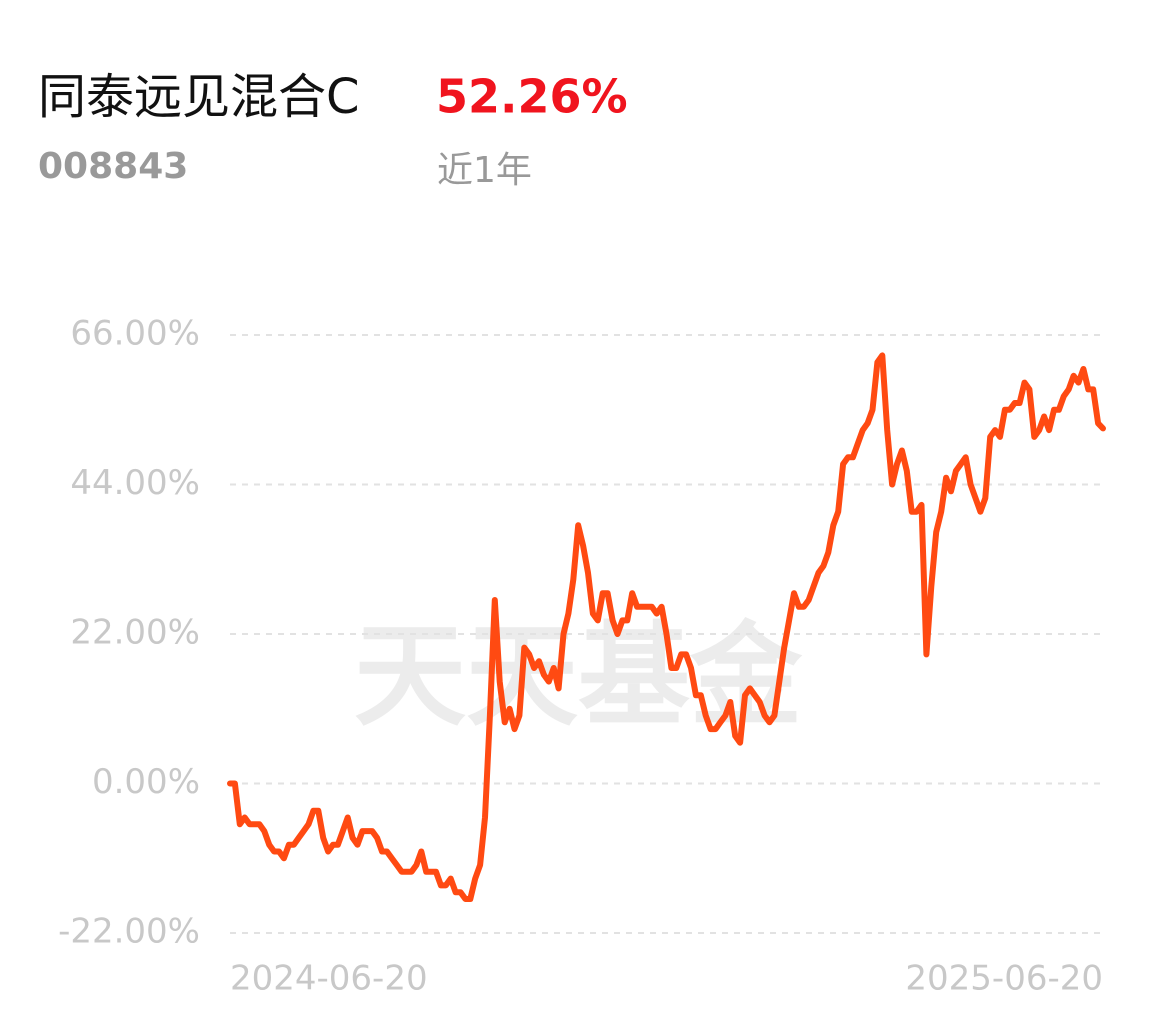 This screenshot has height=1022, width=1155. What do you see at coordinates (1004, 979) in the screenshot?
I see `x-tick-label: 2025-06-20` at bounding box center [1004, 979].